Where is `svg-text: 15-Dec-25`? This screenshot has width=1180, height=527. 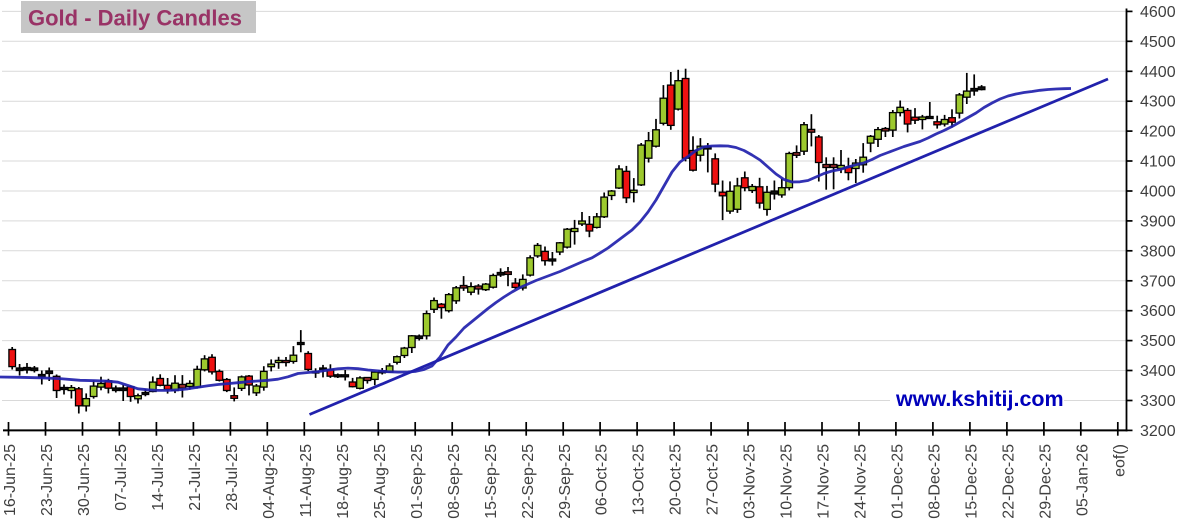
svg-text: 15-Dec-25 is located at coordinates (972, 481).